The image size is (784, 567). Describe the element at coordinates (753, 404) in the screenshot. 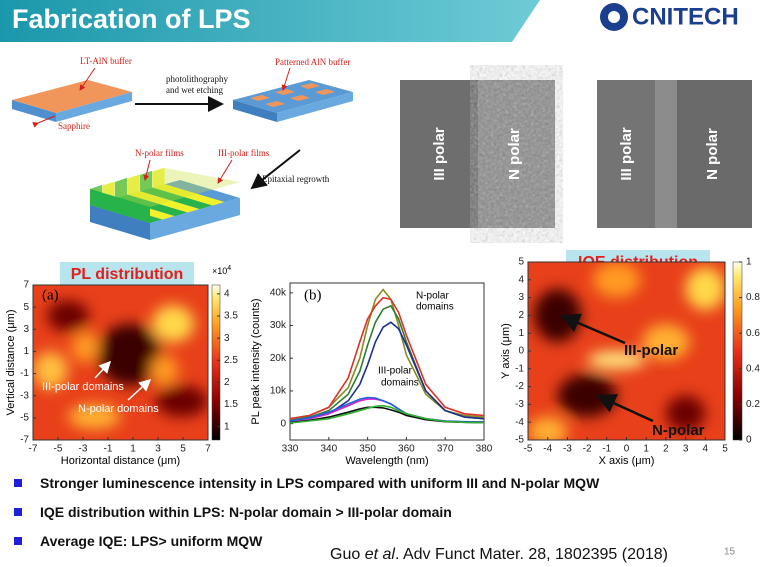

I see `tick-label: 0.2` at that location.